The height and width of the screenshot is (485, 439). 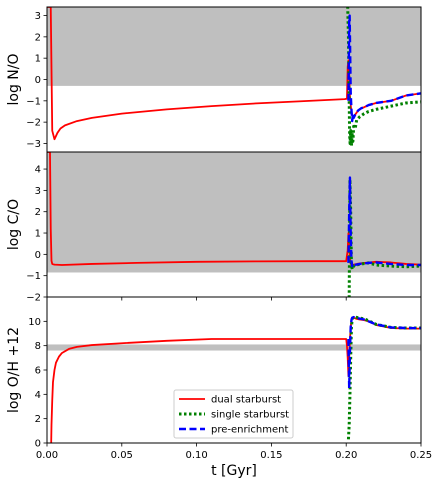 I want to click on y-axis-label: log O/H +12, so click(x=14, y=370).